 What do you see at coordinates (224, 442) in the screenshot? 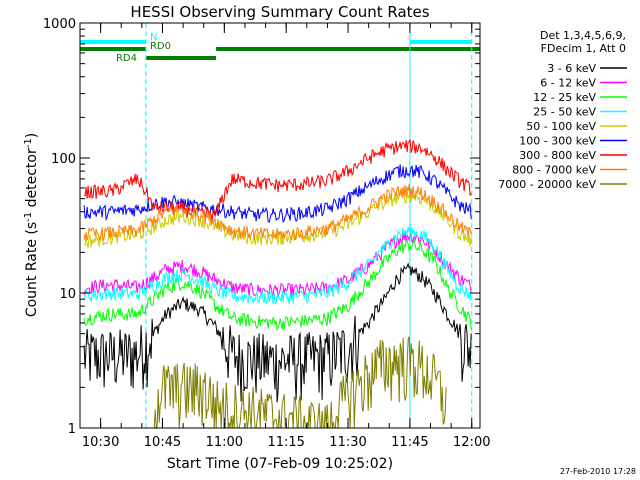
I see `x-tick-label-2: 11:00` at bounding box center [224, 442].